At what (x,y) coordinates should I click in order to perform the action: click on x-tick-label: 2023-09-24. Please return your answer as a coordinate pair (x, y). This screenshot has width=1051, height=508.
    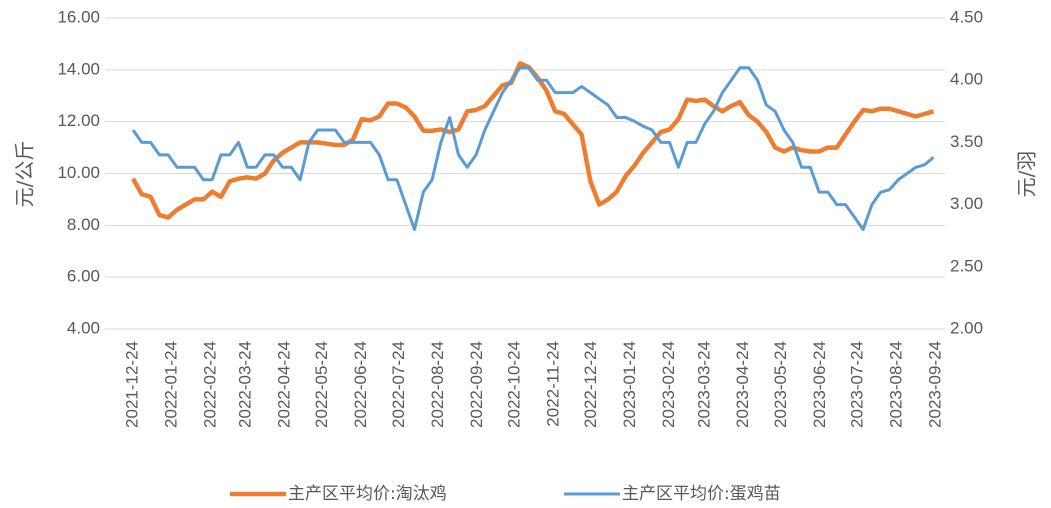
    Looking at the image, I should click on (934, 384).